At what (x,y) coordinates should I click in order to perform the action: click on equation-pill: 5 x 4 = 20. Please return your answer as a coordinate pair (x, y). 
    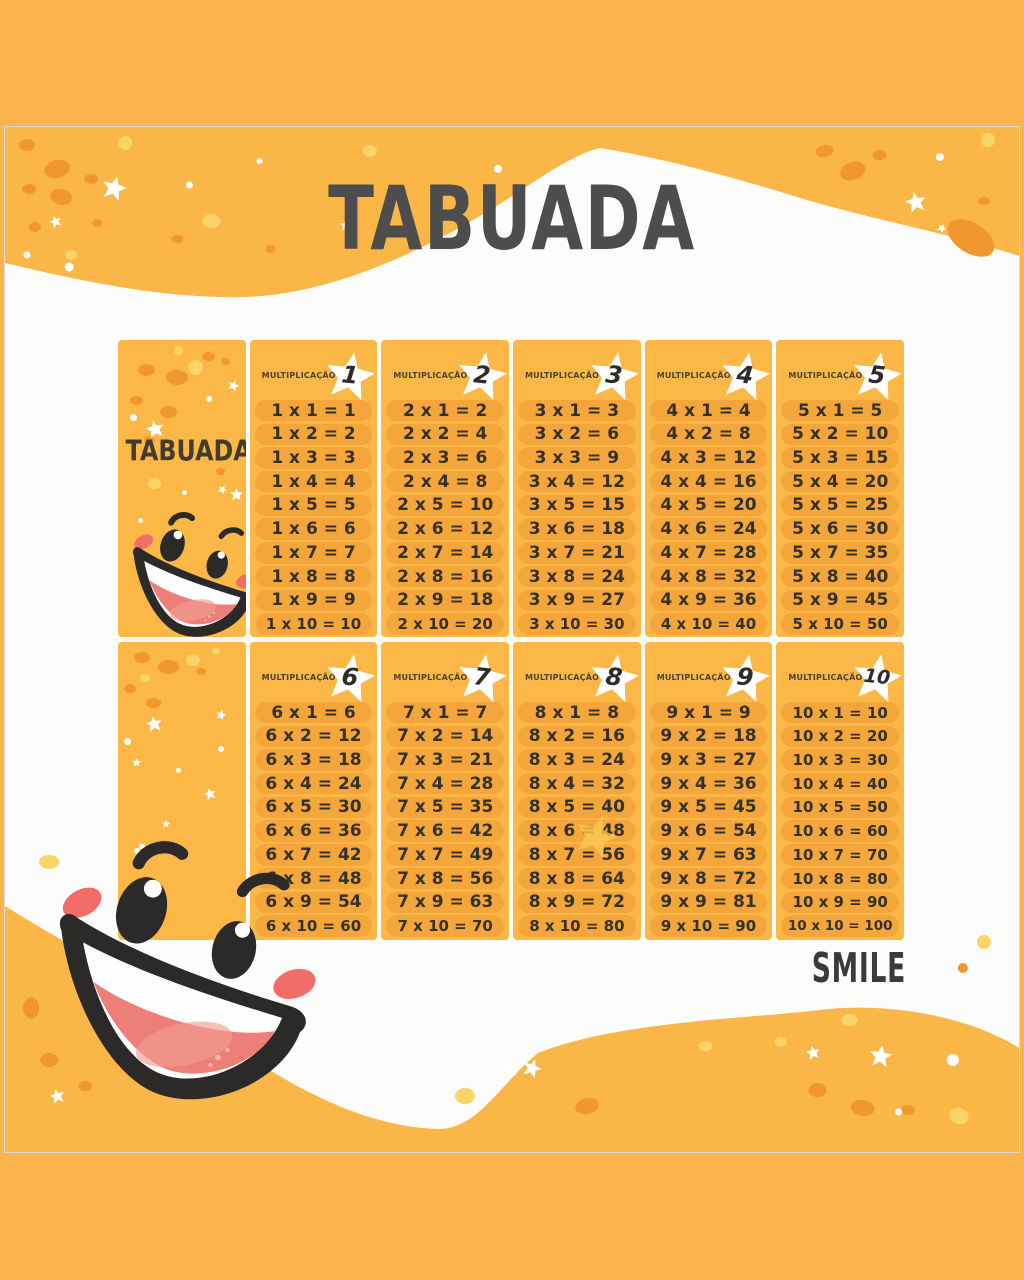
    Looking at the image, I should click on (840, 482).